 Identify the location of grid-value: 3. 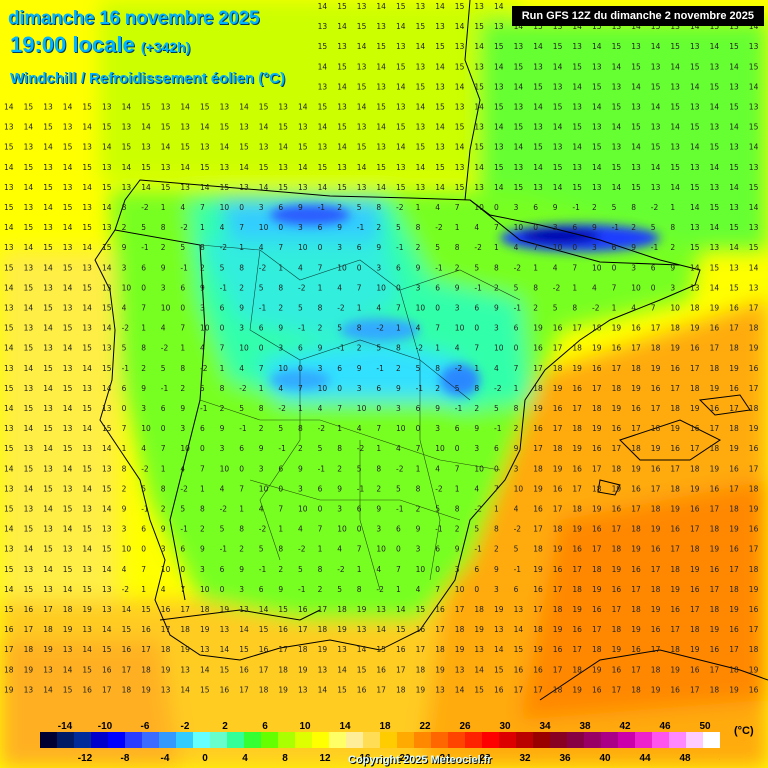
(202, 569).